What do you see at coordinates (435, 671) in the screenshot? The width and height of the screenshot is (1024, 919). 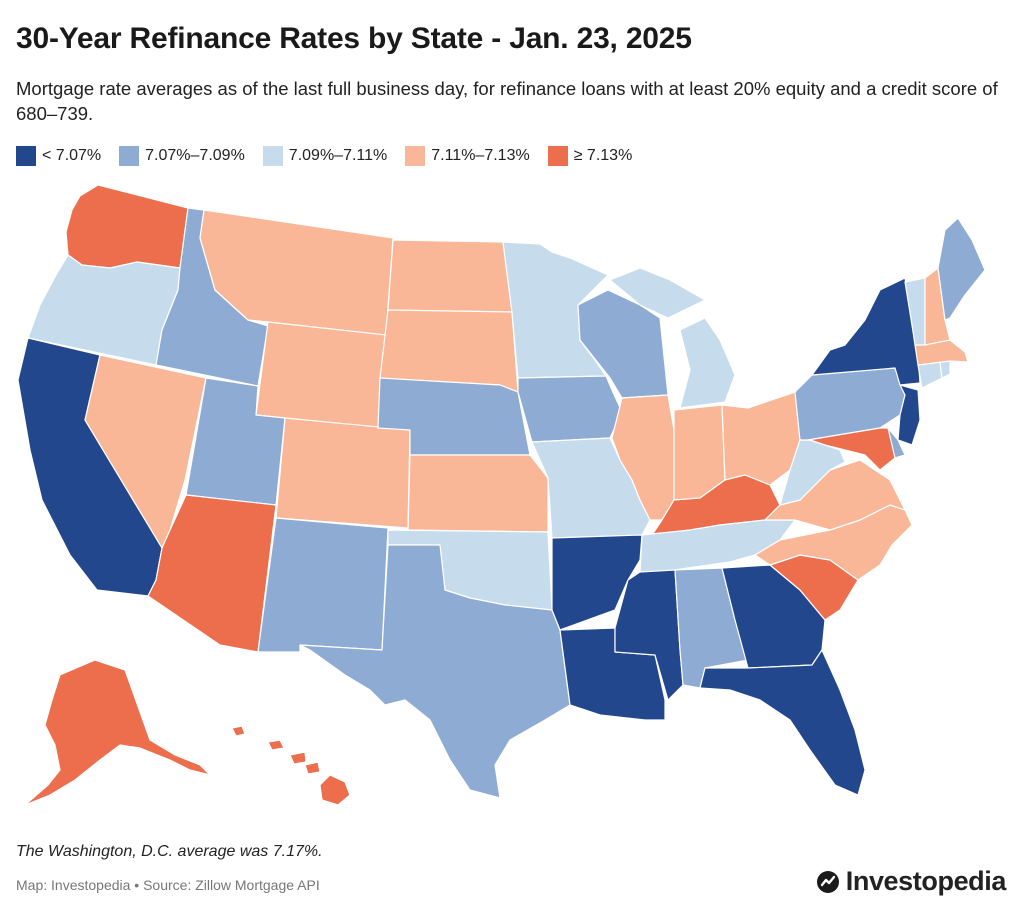 I see `state-texas: Texas` at bounding box center [435, 671].